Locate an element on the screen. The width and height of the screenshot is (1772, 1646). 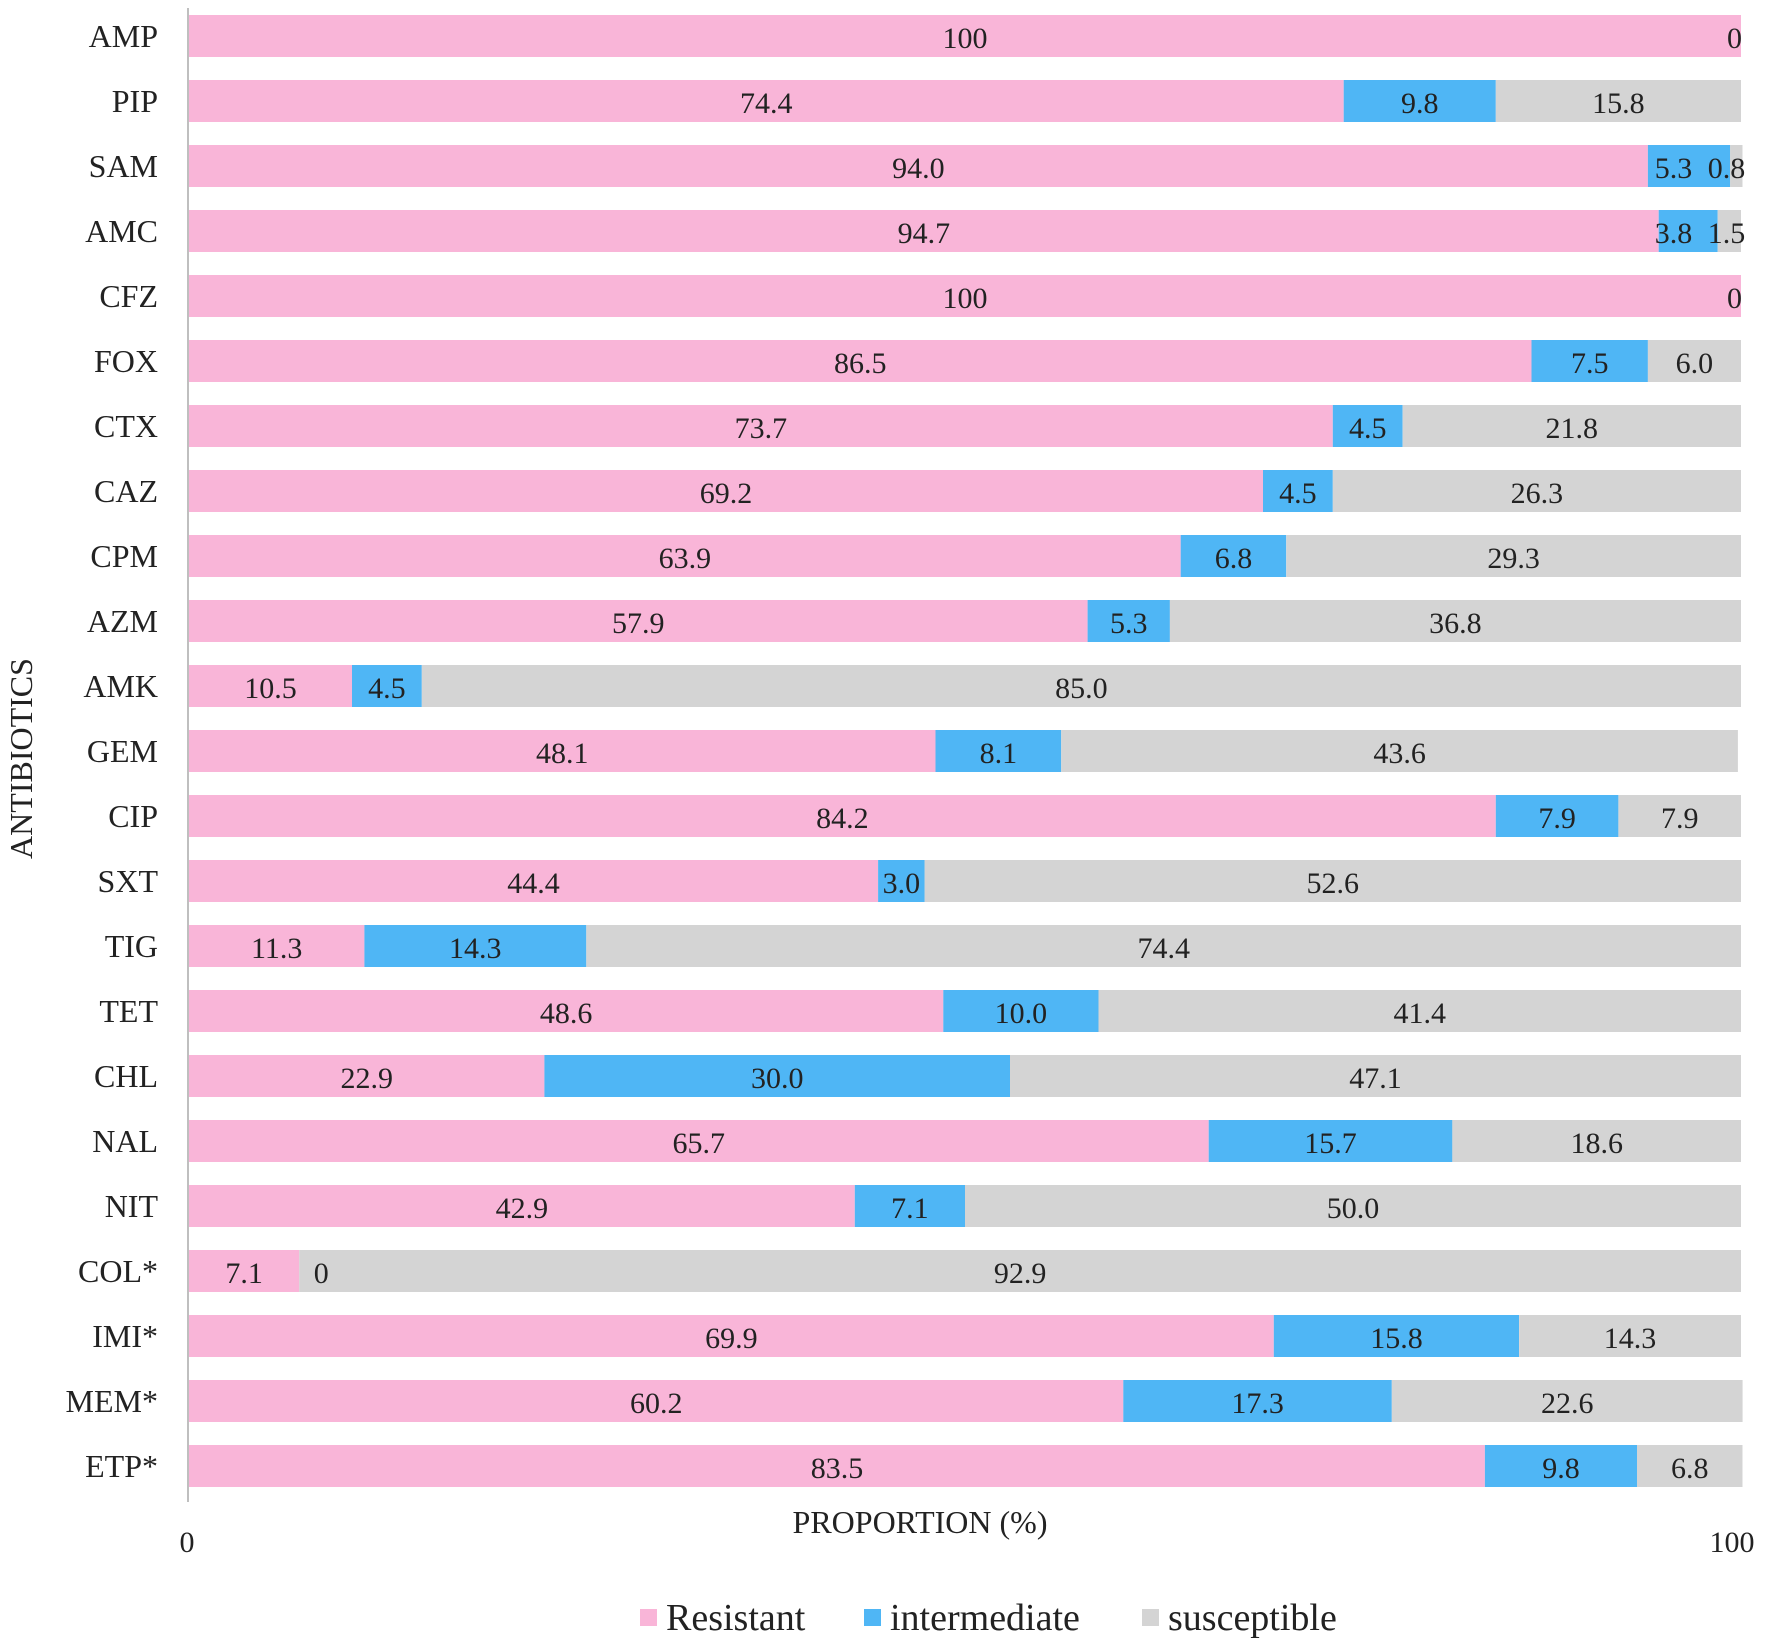
data-label-intermediate-mem: 17.3 is located at coordinates (1257, 1403).